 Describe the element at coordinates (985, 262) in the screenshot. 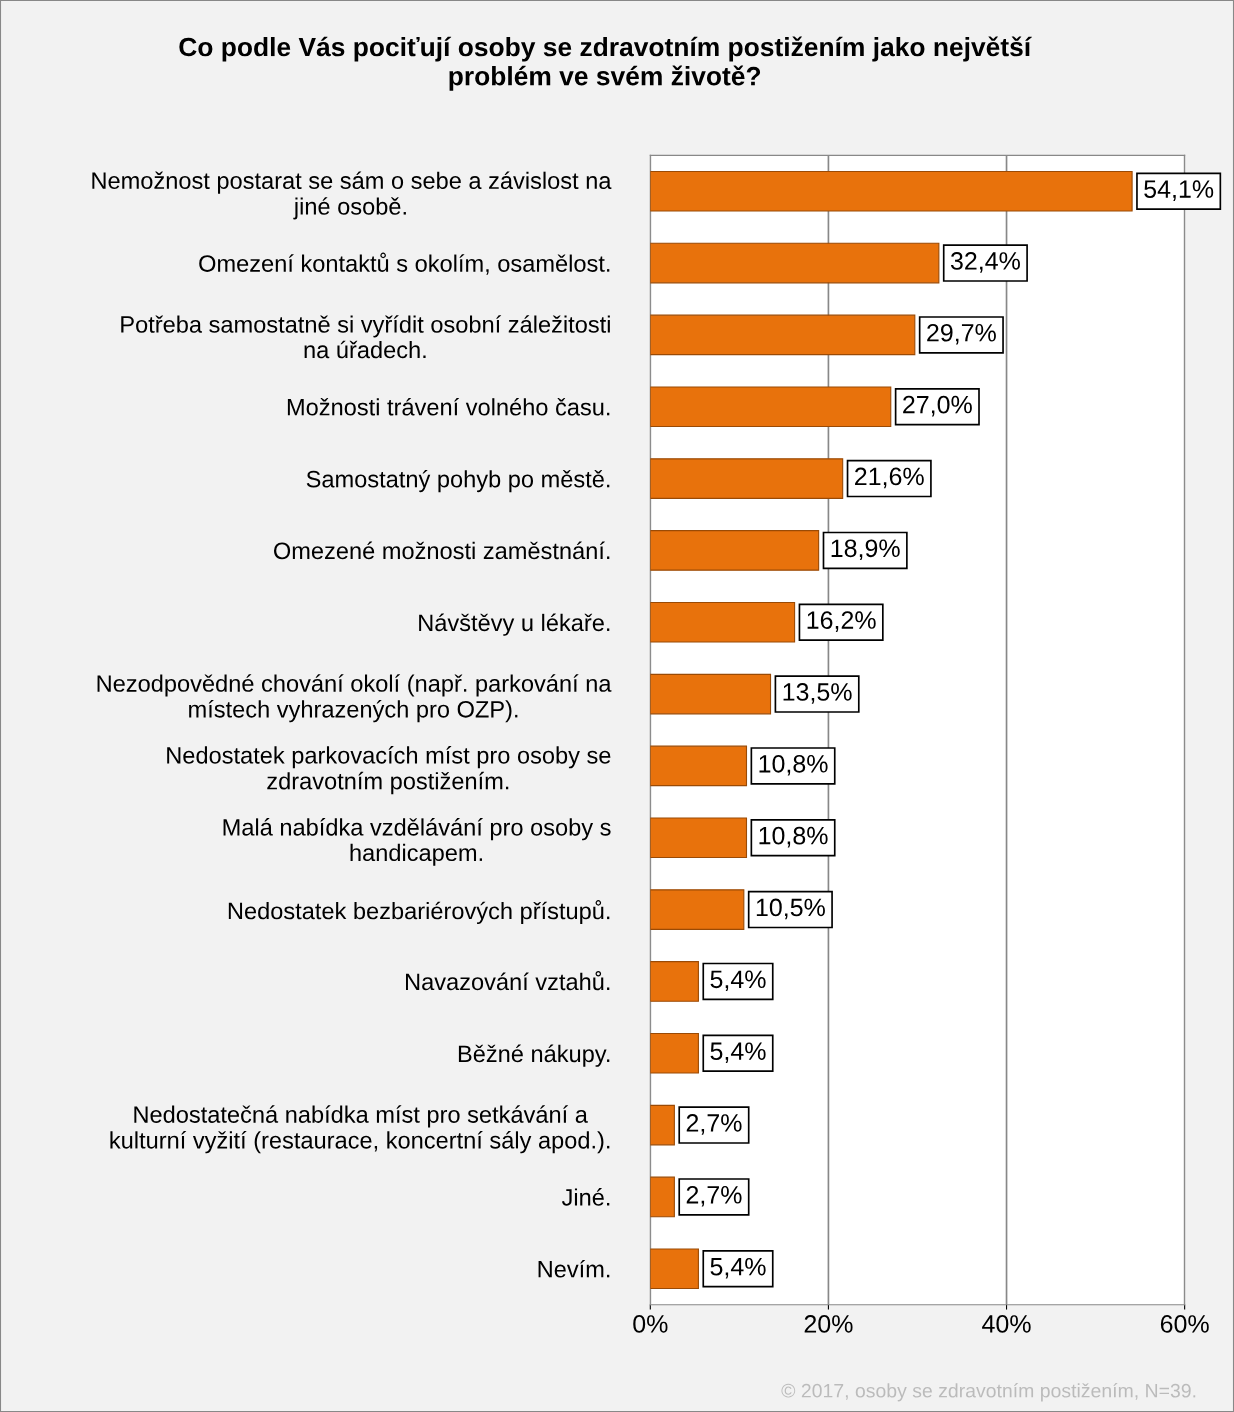

I see `data-label: 32,4%` at that location.